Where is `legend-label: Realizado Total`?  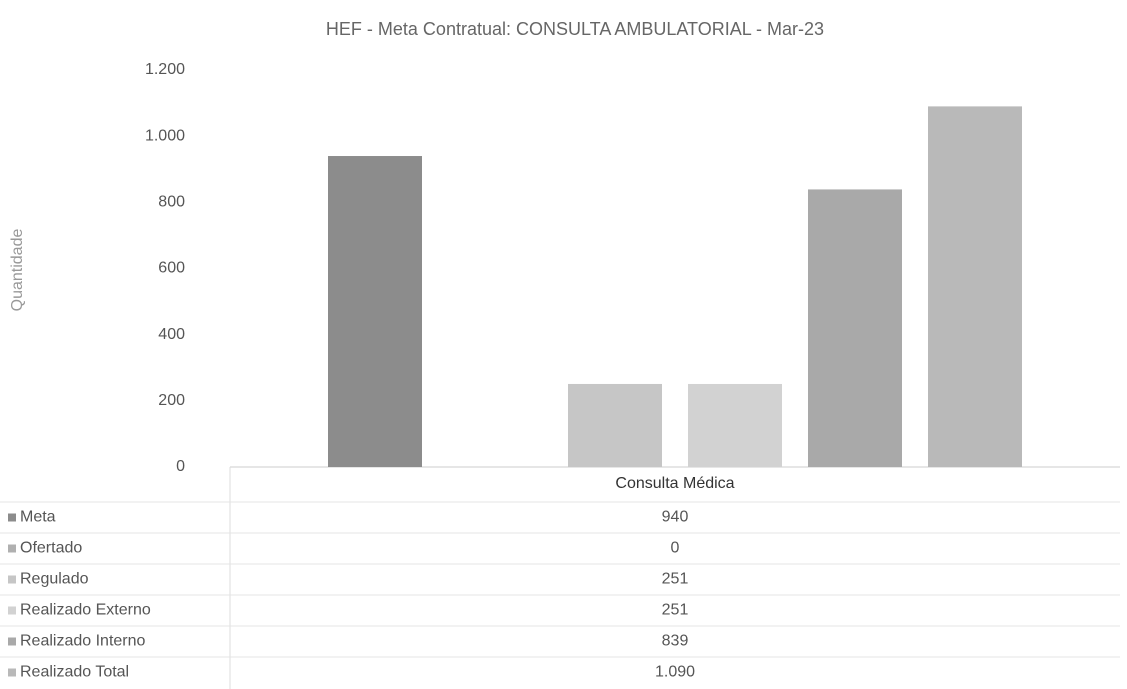 legend-label: Realizado Total is located at coordinates (74, 672).